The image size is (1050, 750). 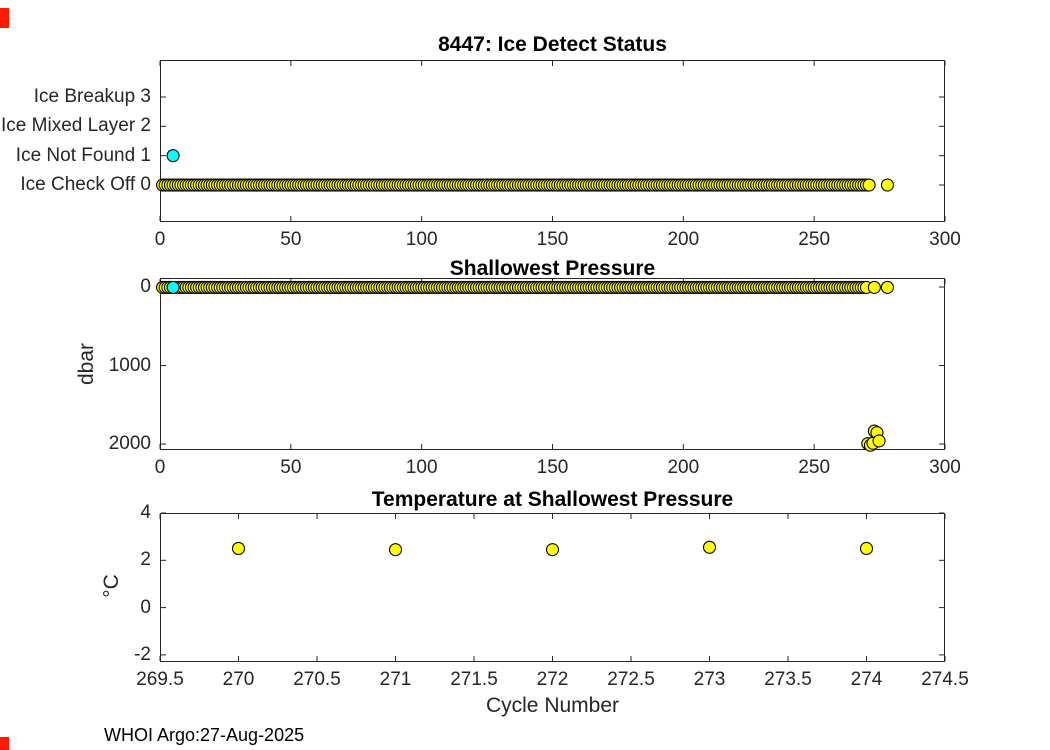 What do you see at coordinates (474, 679) in the screenshot?
I see `x-tick-label: 271.5` at bounding box center [474, 679].